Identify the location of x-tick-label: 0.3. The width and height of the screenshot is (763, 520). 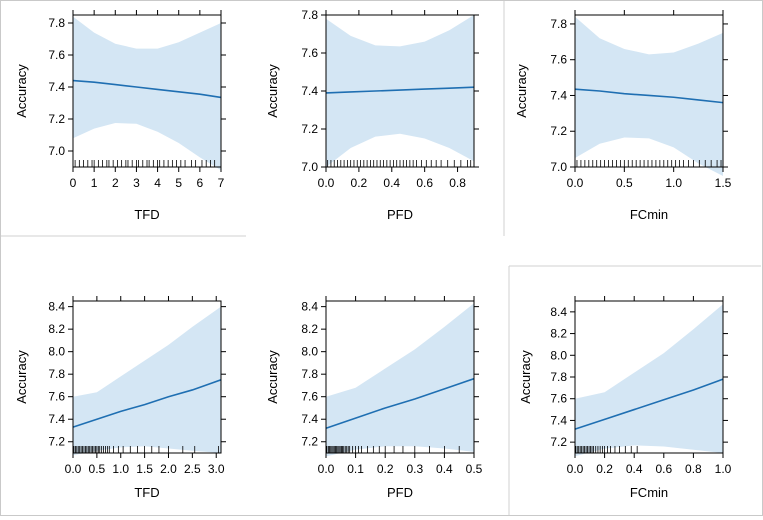
(414, 469).